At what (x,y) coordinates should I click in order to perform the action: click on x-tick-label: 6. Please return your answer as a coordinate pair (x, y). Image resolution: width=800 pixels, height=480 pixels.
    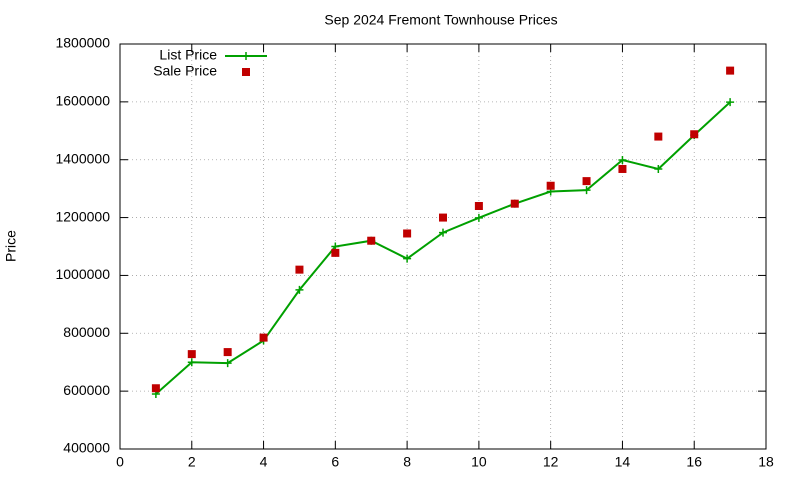
    Looking at the image, I should click on (335, 462).